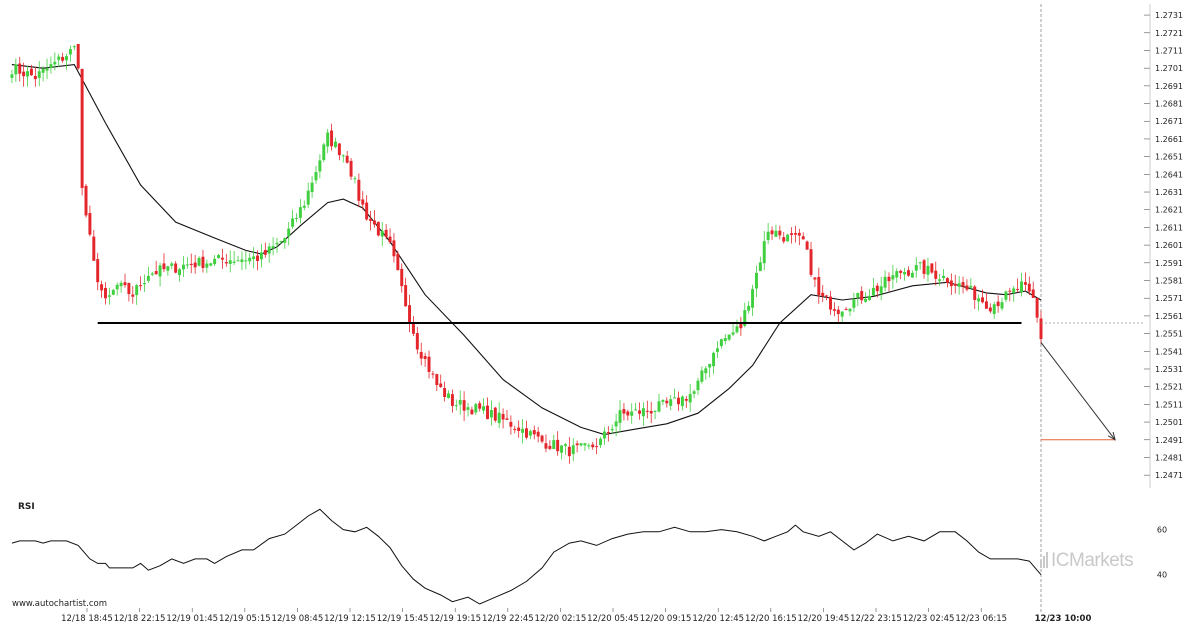  Describe the element at coordinates (1162, 530) in the screenshot. I see `rsi-y-tick-label: 60` at that location.